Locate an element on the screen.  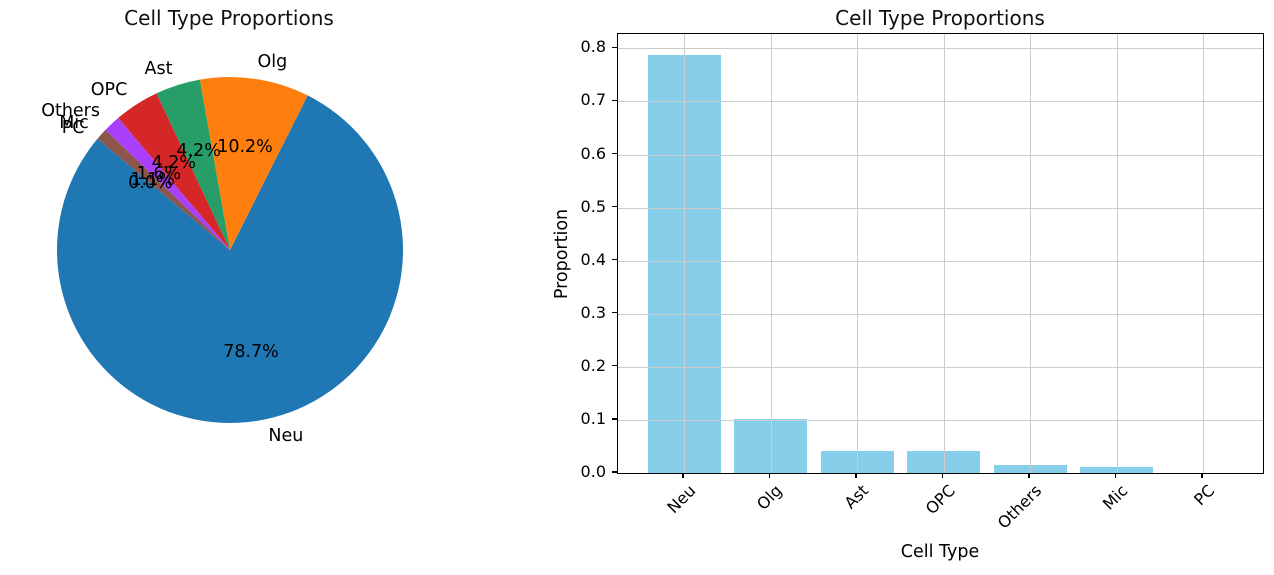
y-tick-label: 0.5 is located at coordinates (593, 206).